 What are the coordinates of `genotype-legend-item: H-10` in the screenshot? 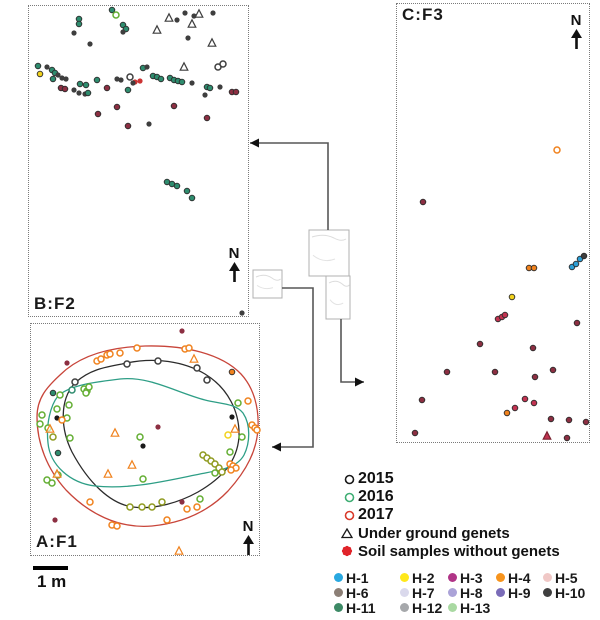 It's located at (571, 592).